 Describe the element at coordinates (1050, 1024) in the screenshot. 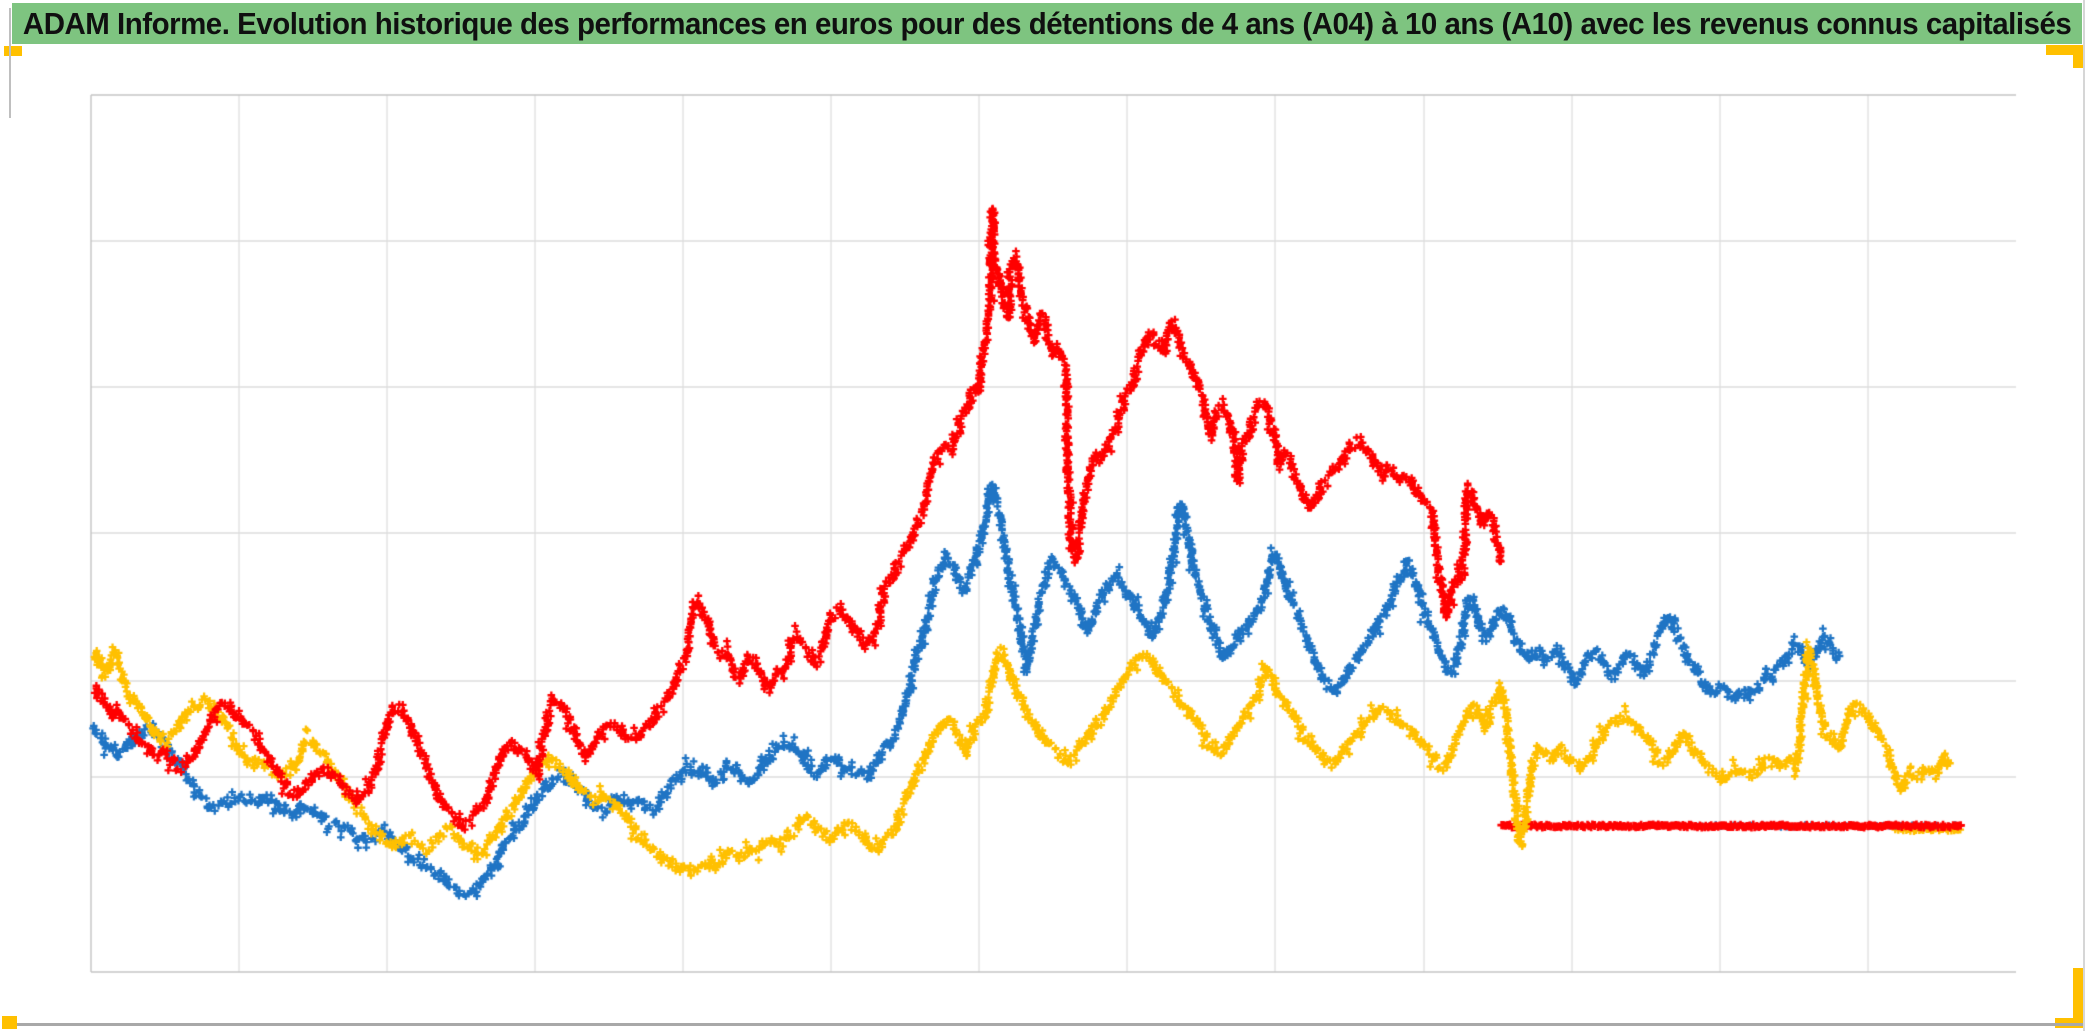

I see `bottom-divider` at that location.